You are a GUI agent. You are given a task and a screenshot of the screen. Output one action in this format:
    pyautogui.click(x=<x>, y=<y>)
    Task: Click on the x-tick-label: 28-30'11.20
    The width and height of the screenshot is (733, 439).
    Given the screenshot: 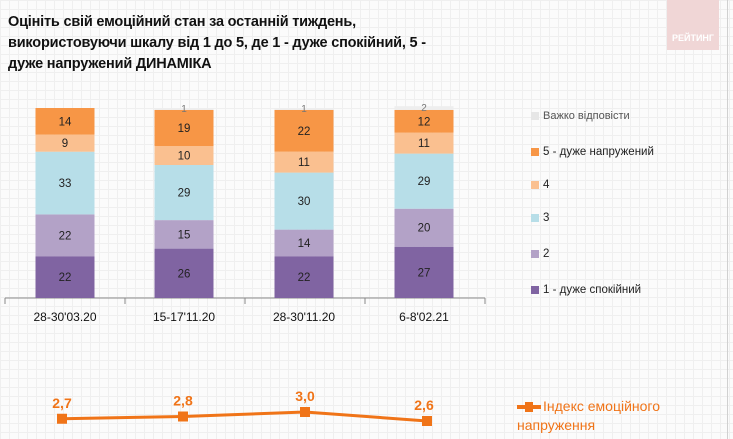 What is the action you would take?
    pyautogui.click(x=304, y=317)
    